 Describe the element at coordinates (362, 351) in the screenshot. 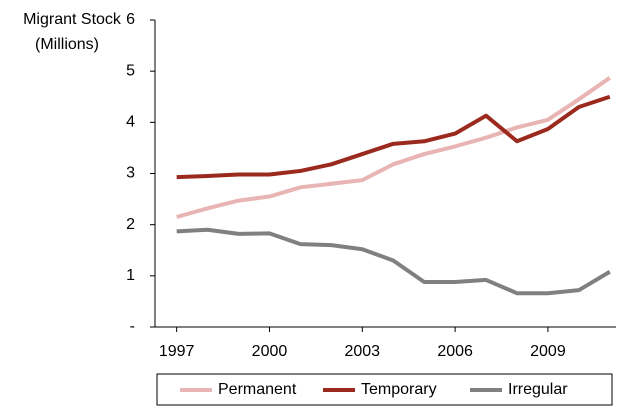

I see `x-tick-label: 2003` at that location.